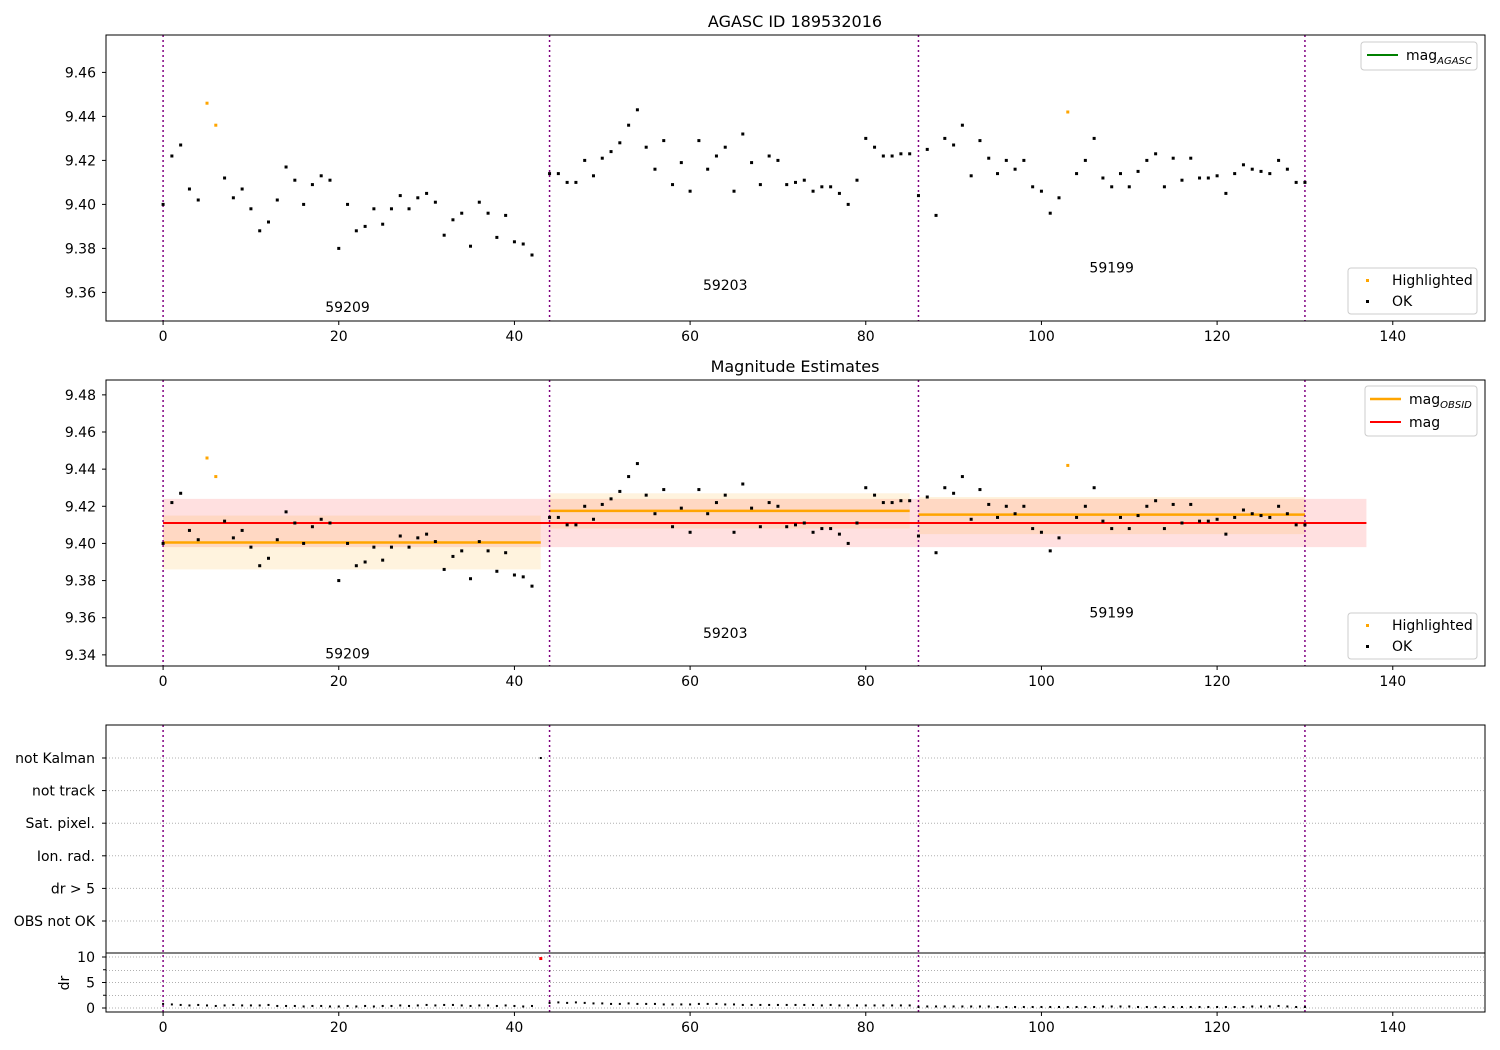 The height and width of the screenshot is (1050, 1500). Describe the element at coordinates (347, 308) in the screenshot. I see `obsid-label: 59209` at that location.